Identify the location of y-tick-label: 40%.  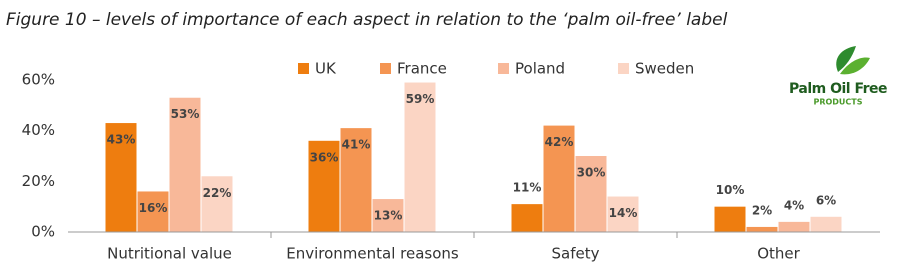
(38, 130).